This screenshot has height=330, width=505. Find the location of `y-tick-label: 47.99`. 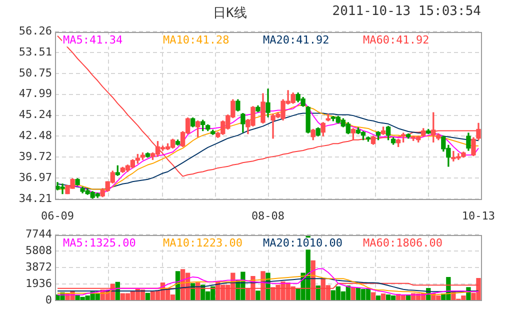

y-tick-label: 47.99 is located at coordinates (35, 93).